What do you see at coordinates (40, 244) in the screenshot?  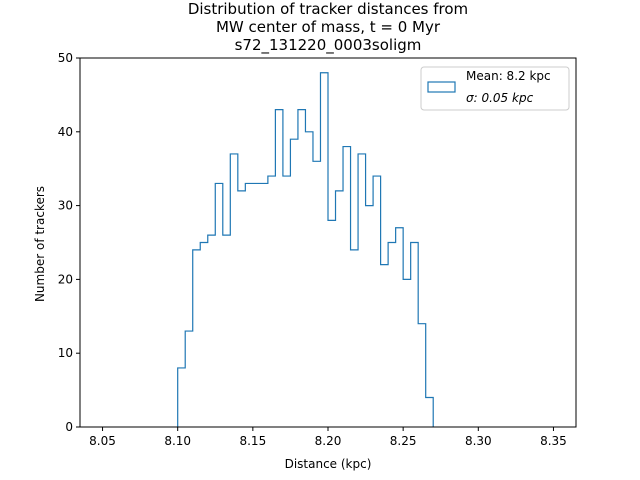 I see `y-axis-label: Number of trackers` at bounding box center [40, 244].